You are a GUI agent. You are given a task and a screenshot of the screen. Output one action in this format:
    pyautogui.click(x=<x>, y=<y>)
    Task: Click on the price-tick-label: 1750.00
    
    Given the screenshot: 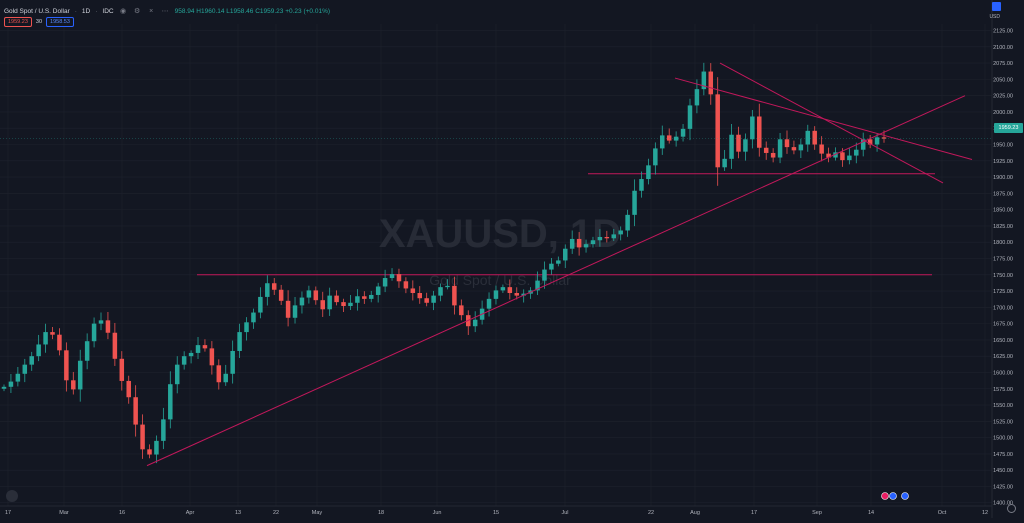 What is the action you would take?
    pyautogui.click(x=1003, y=276)
    